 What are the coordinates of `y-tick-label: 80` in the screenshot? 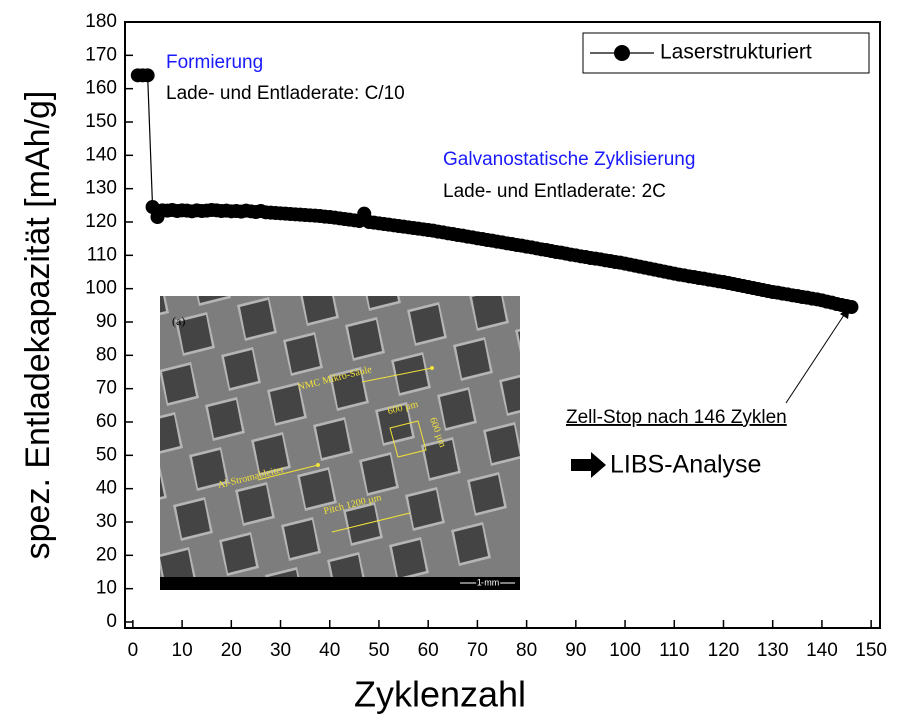 It's located at (106, 354).